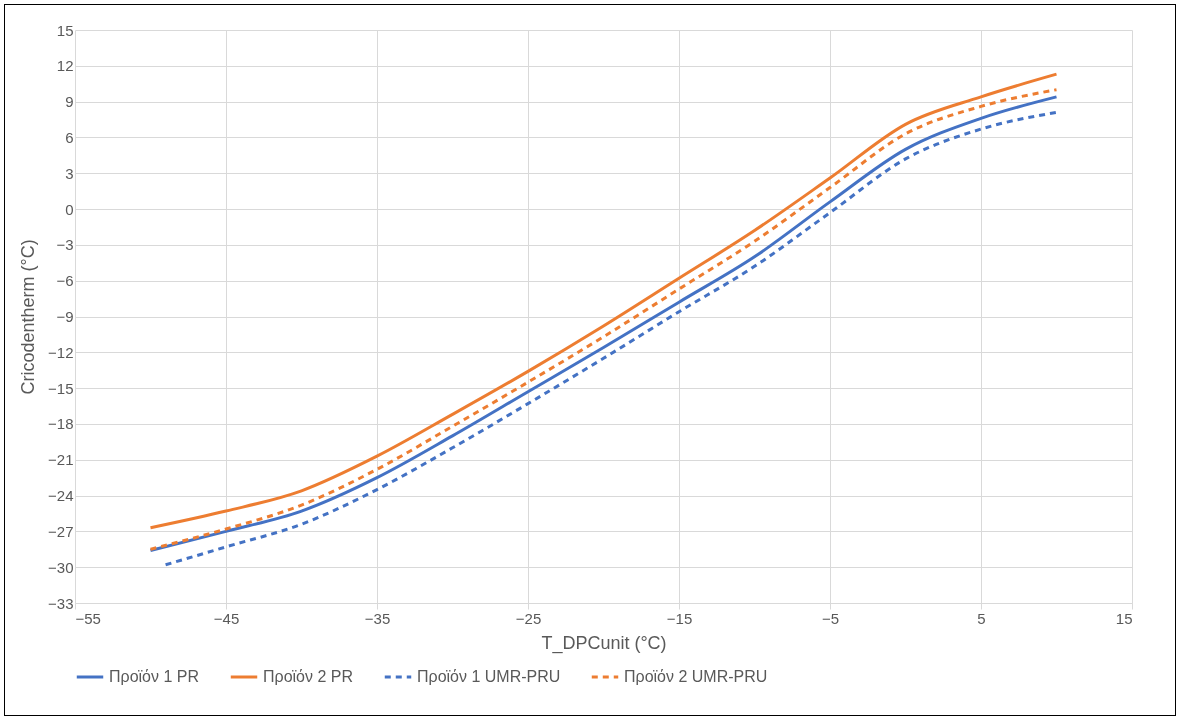 This screenshot has width=1182, height=722. What do you see at coordinates (308, 676) in the screenshot?
I see `legend-label: Προϊόν 2 PR` at bounding box center [308, 676].